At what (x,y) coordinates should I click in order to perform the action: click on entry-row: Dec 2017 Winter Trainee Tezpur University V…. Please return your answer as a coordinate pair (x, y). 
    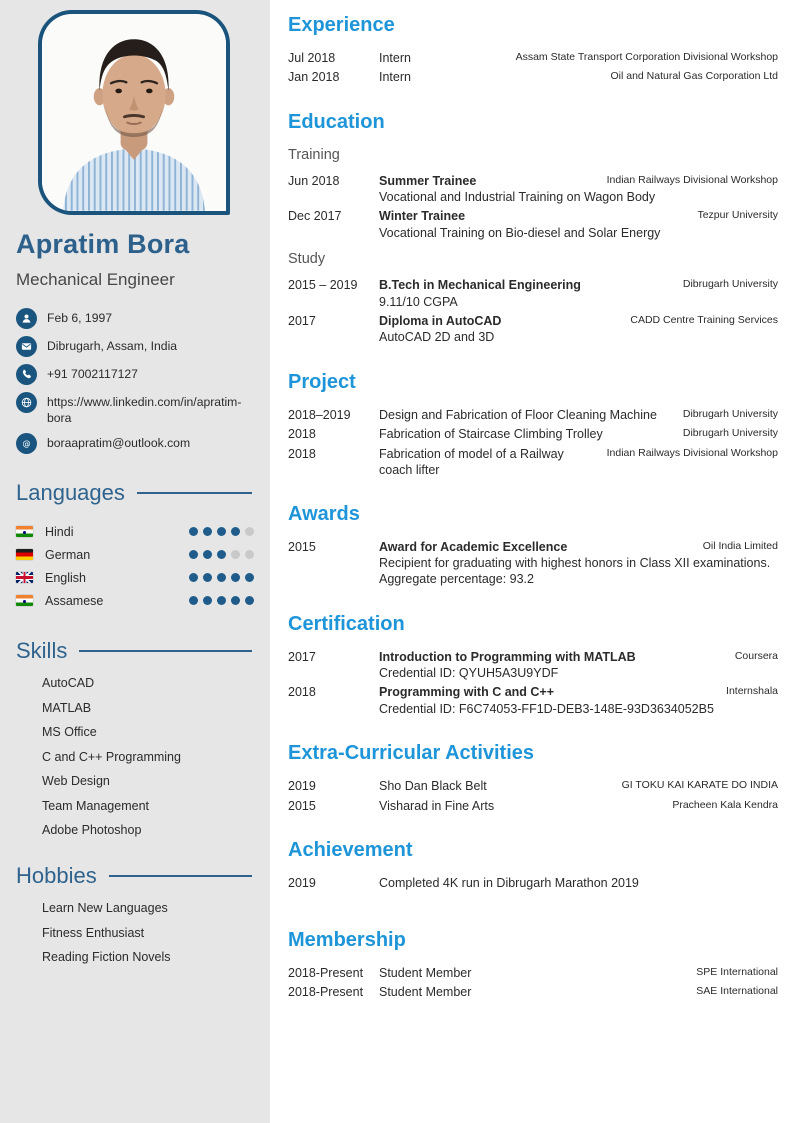
    Looking at the image, I should click on (533, 224).